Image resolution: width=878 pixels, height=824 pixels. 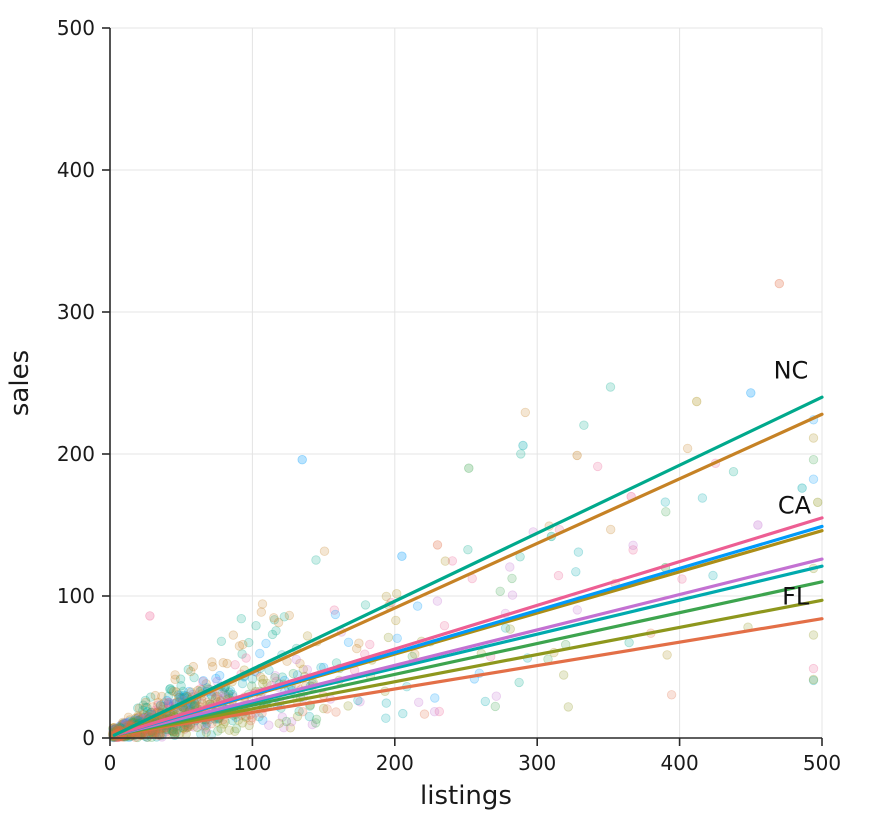 What do you see at coordinates (795, 506) in the screenshot?
I see `line-label-ca: CA` at bounding box center [795, 506].